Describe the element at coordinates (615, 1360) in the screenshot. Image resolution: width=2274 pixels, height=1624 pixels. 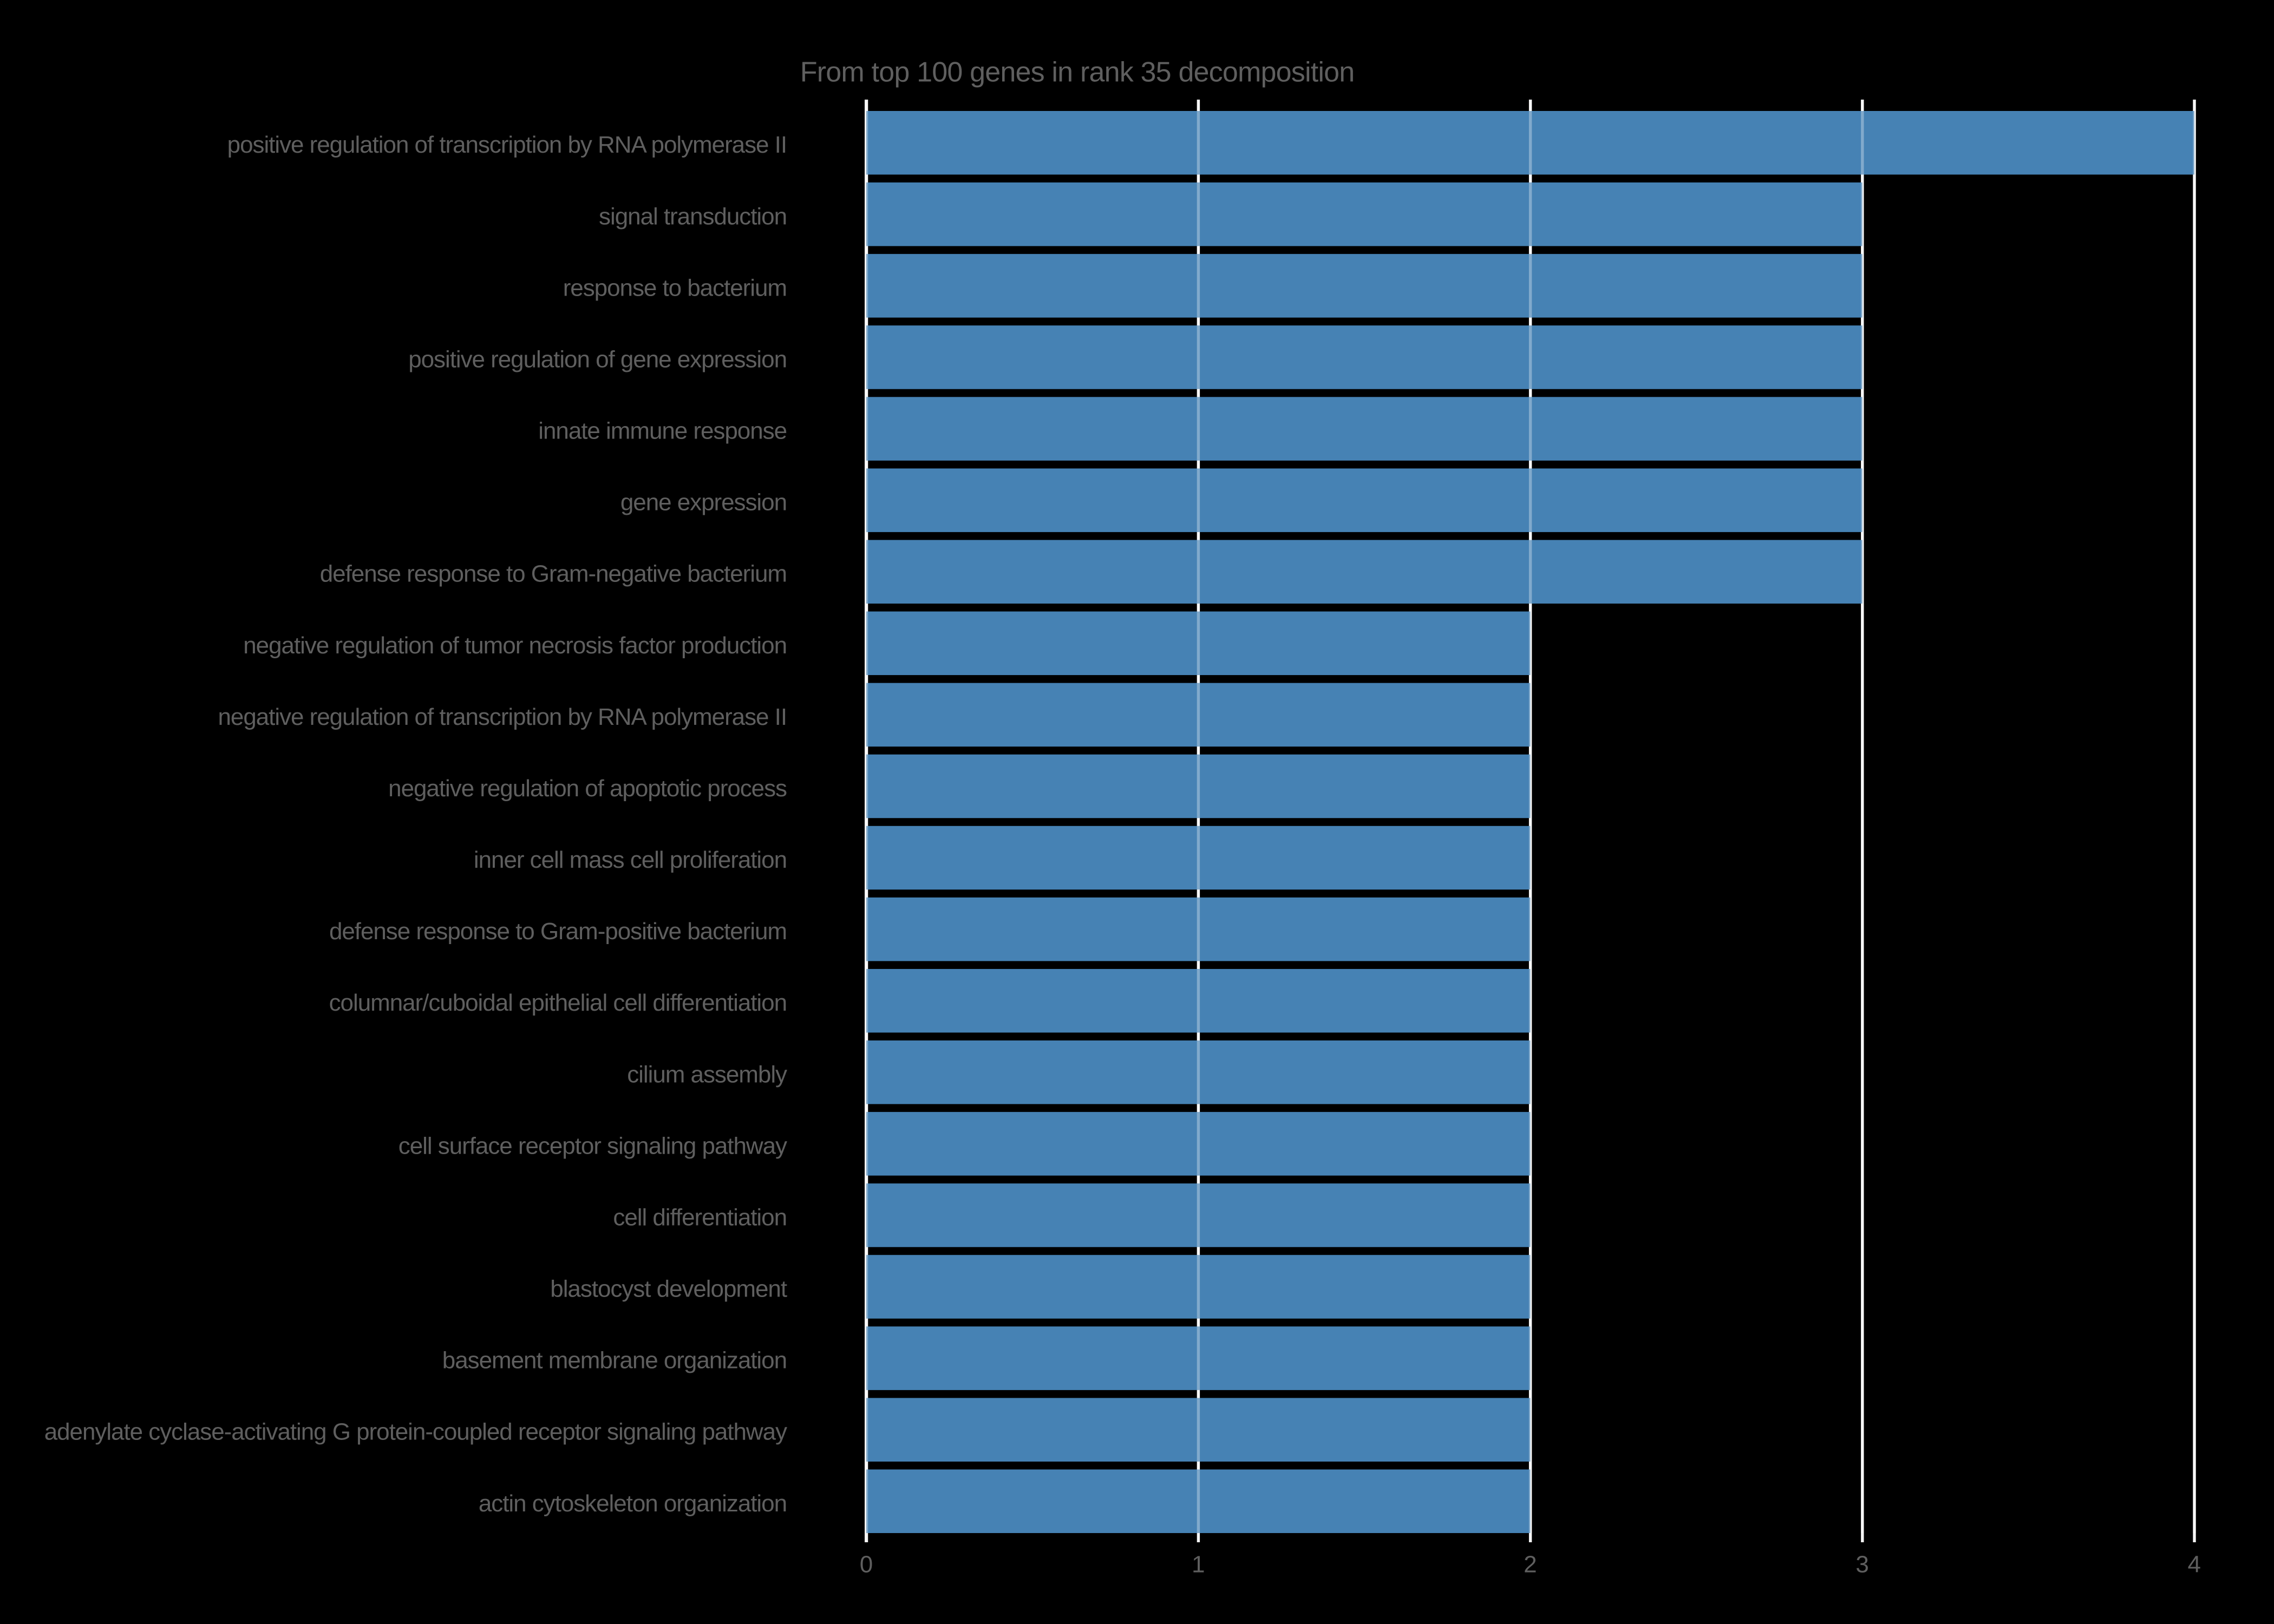
I see `svg-text: basement membrane organization` at that location.